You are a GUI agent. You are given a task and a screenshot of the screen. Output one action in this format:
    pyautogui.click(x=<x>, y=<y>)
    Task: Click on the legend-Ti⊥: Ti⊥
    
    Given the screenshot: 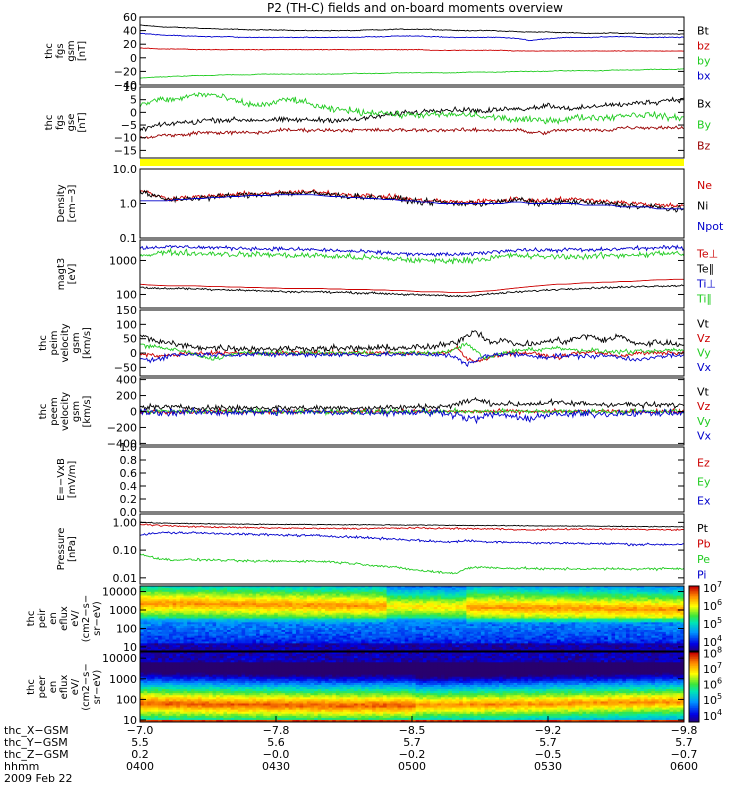 What is the action you would take?
    pyautogui.click(x=706, y=284)
    